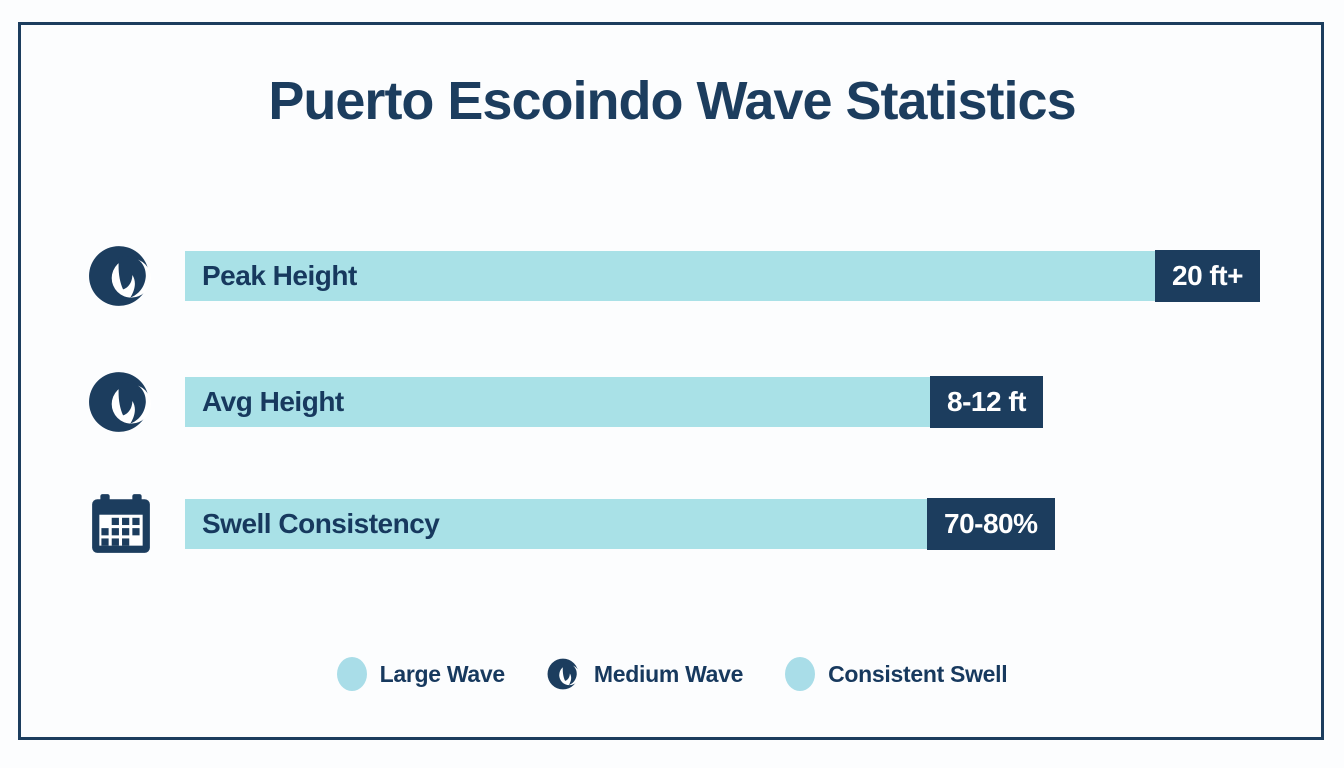 The height and width of the screenshot is (768, 1344). Describe the element at coordinates (273, 401) in the screenshot. I see `stat-label: Avg Height` at that location.